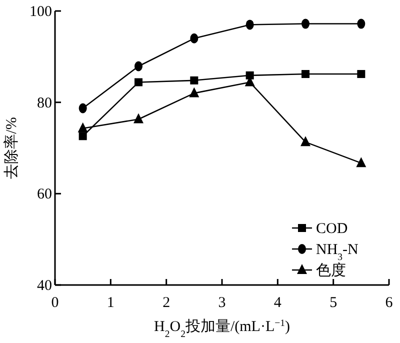 This screenshot has height=343, width=400. I want to click on y-tick-label: 40, so click(44, 286).